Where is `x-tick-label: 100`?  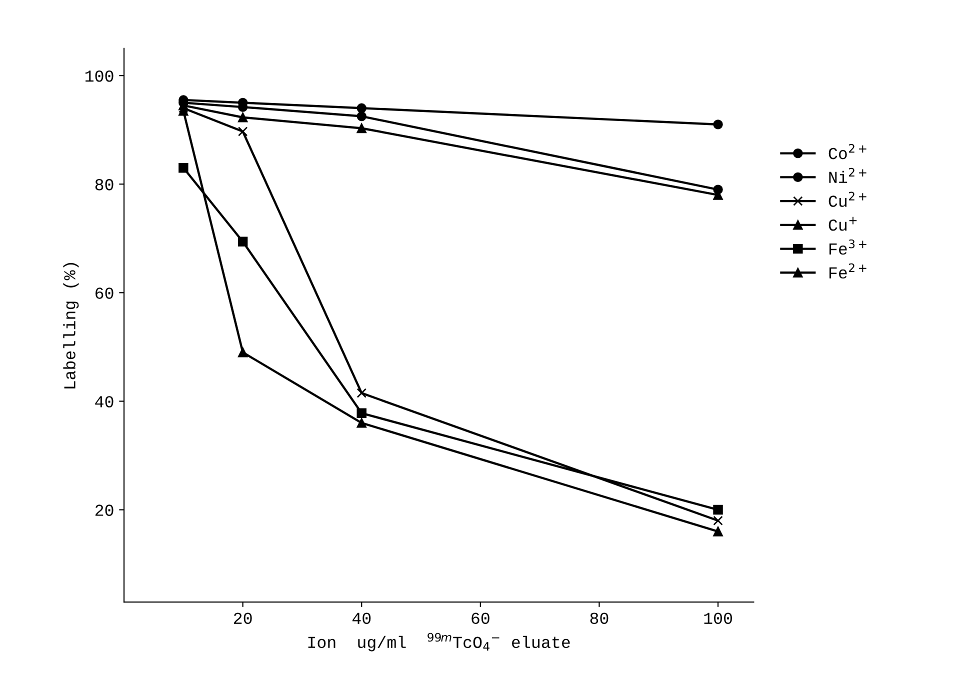 x-tick-label: 100 is located at coordinates (718, 618).